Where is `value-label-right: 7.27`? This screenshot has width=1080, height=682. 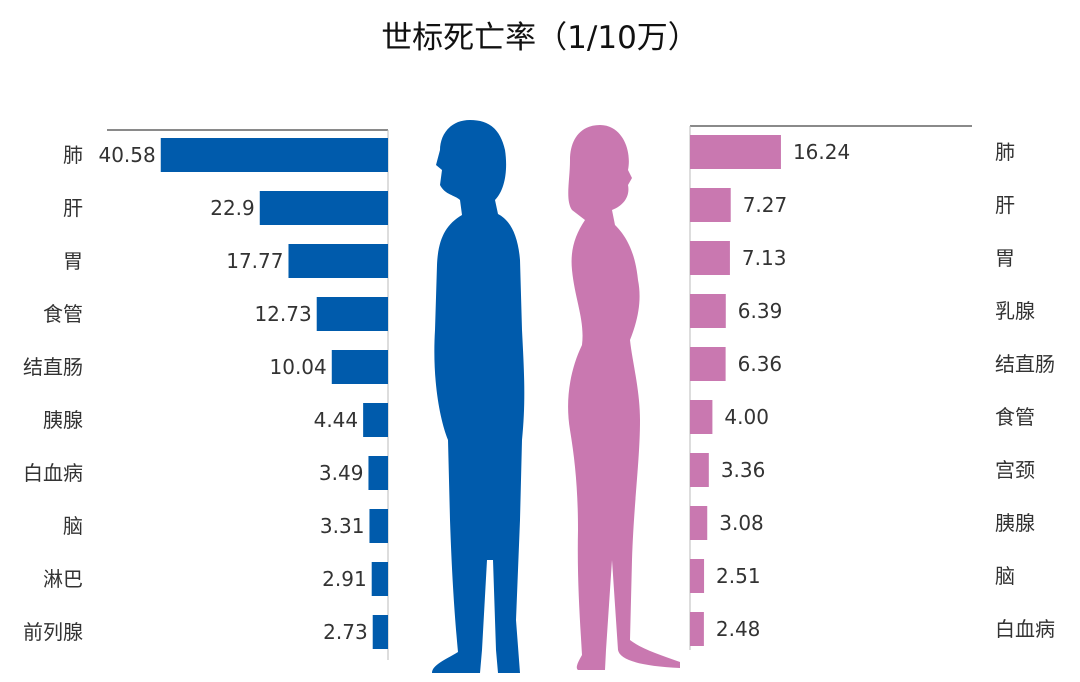 value-label-right: 7.27 is located at coordinates (765, 205).